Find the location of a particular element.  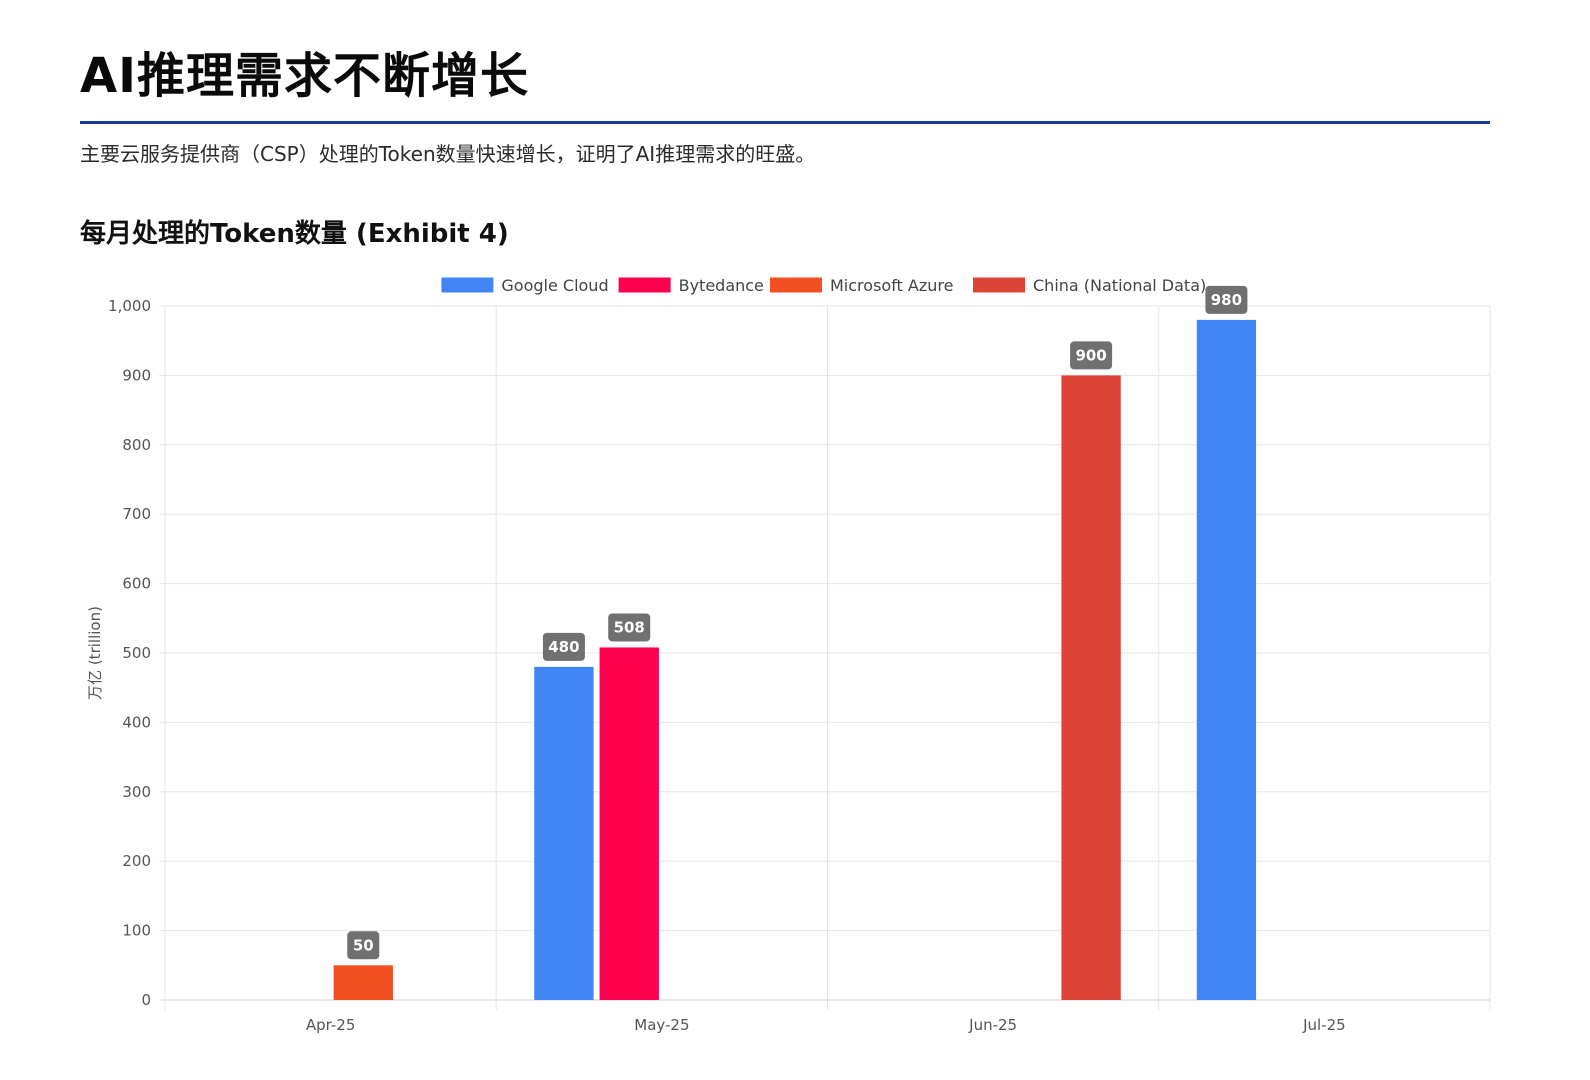

y-tick-label: 300 is located at coordinates (136, 792).